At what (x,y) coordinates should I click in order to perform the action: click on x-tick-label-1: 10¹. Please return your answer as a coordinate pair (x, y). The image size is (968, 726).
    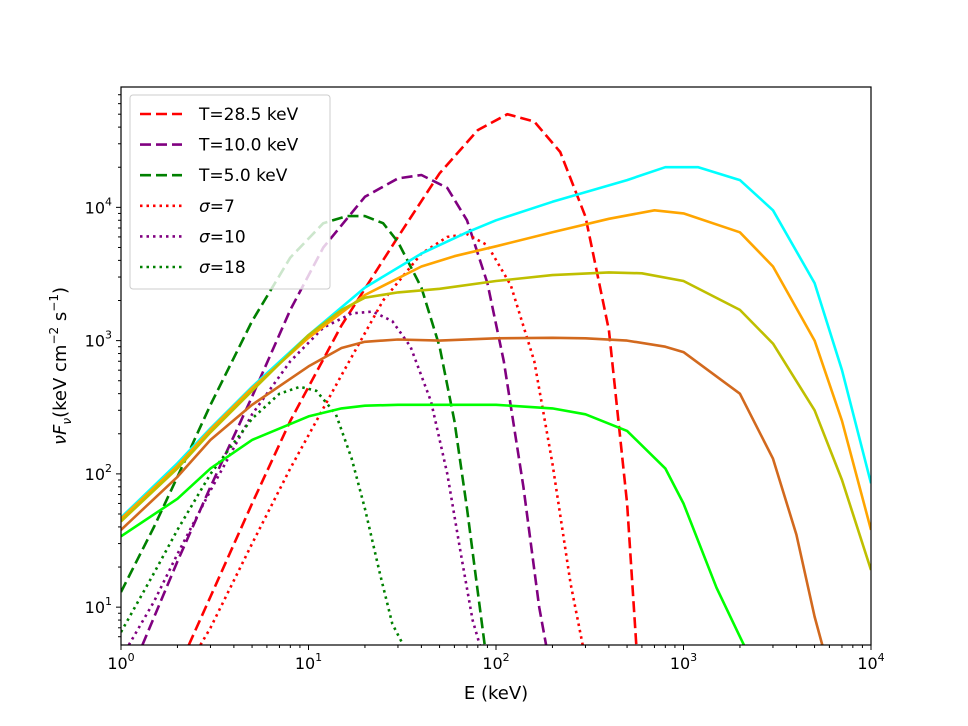
    Looking at the image, I should click on (308, 662).